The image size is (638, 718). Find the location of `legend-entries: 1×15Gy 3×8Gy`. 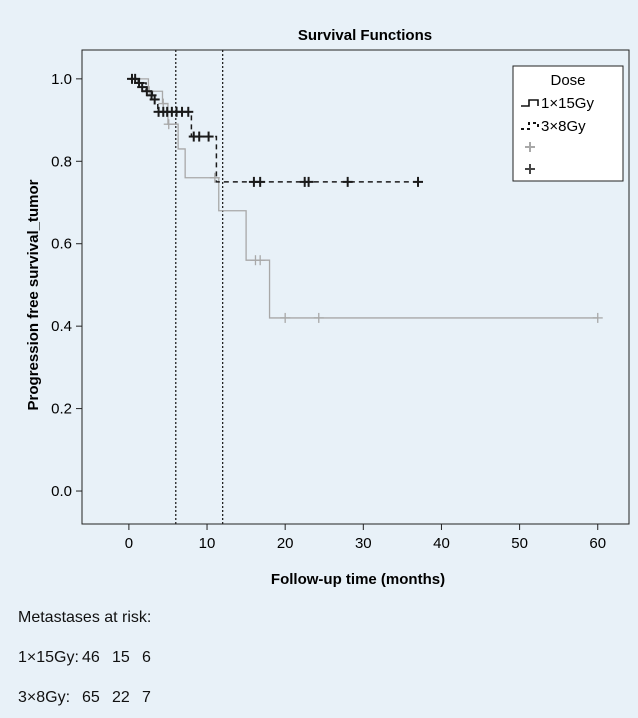

legend-entries: 1×15Gy 3×8Gy is located at coordinates (557, 134).